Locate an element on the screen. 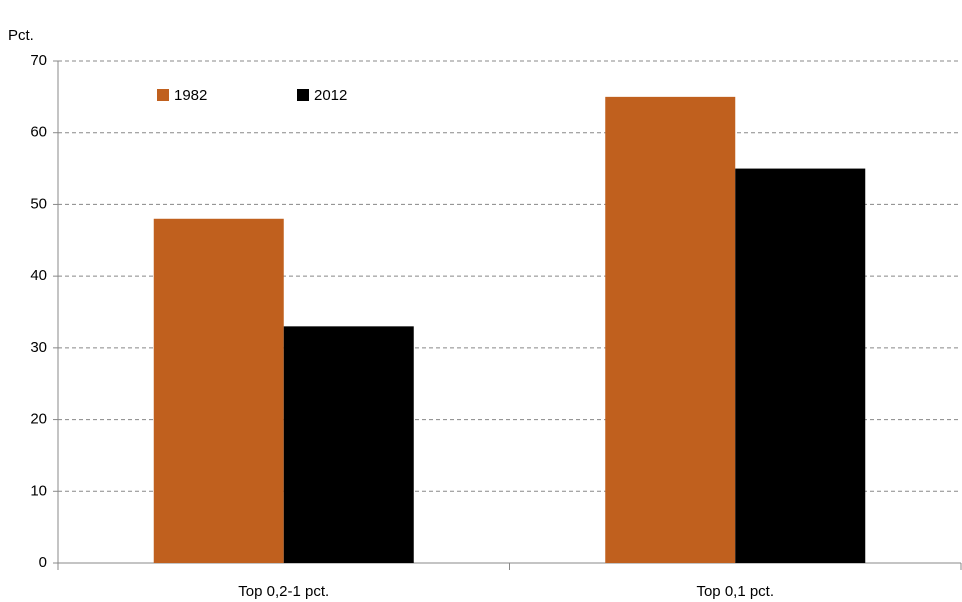 Image resolution: width=962 pixels, height=602 pixels. y-tick-label: 0 is located at coordinates (43, 562).